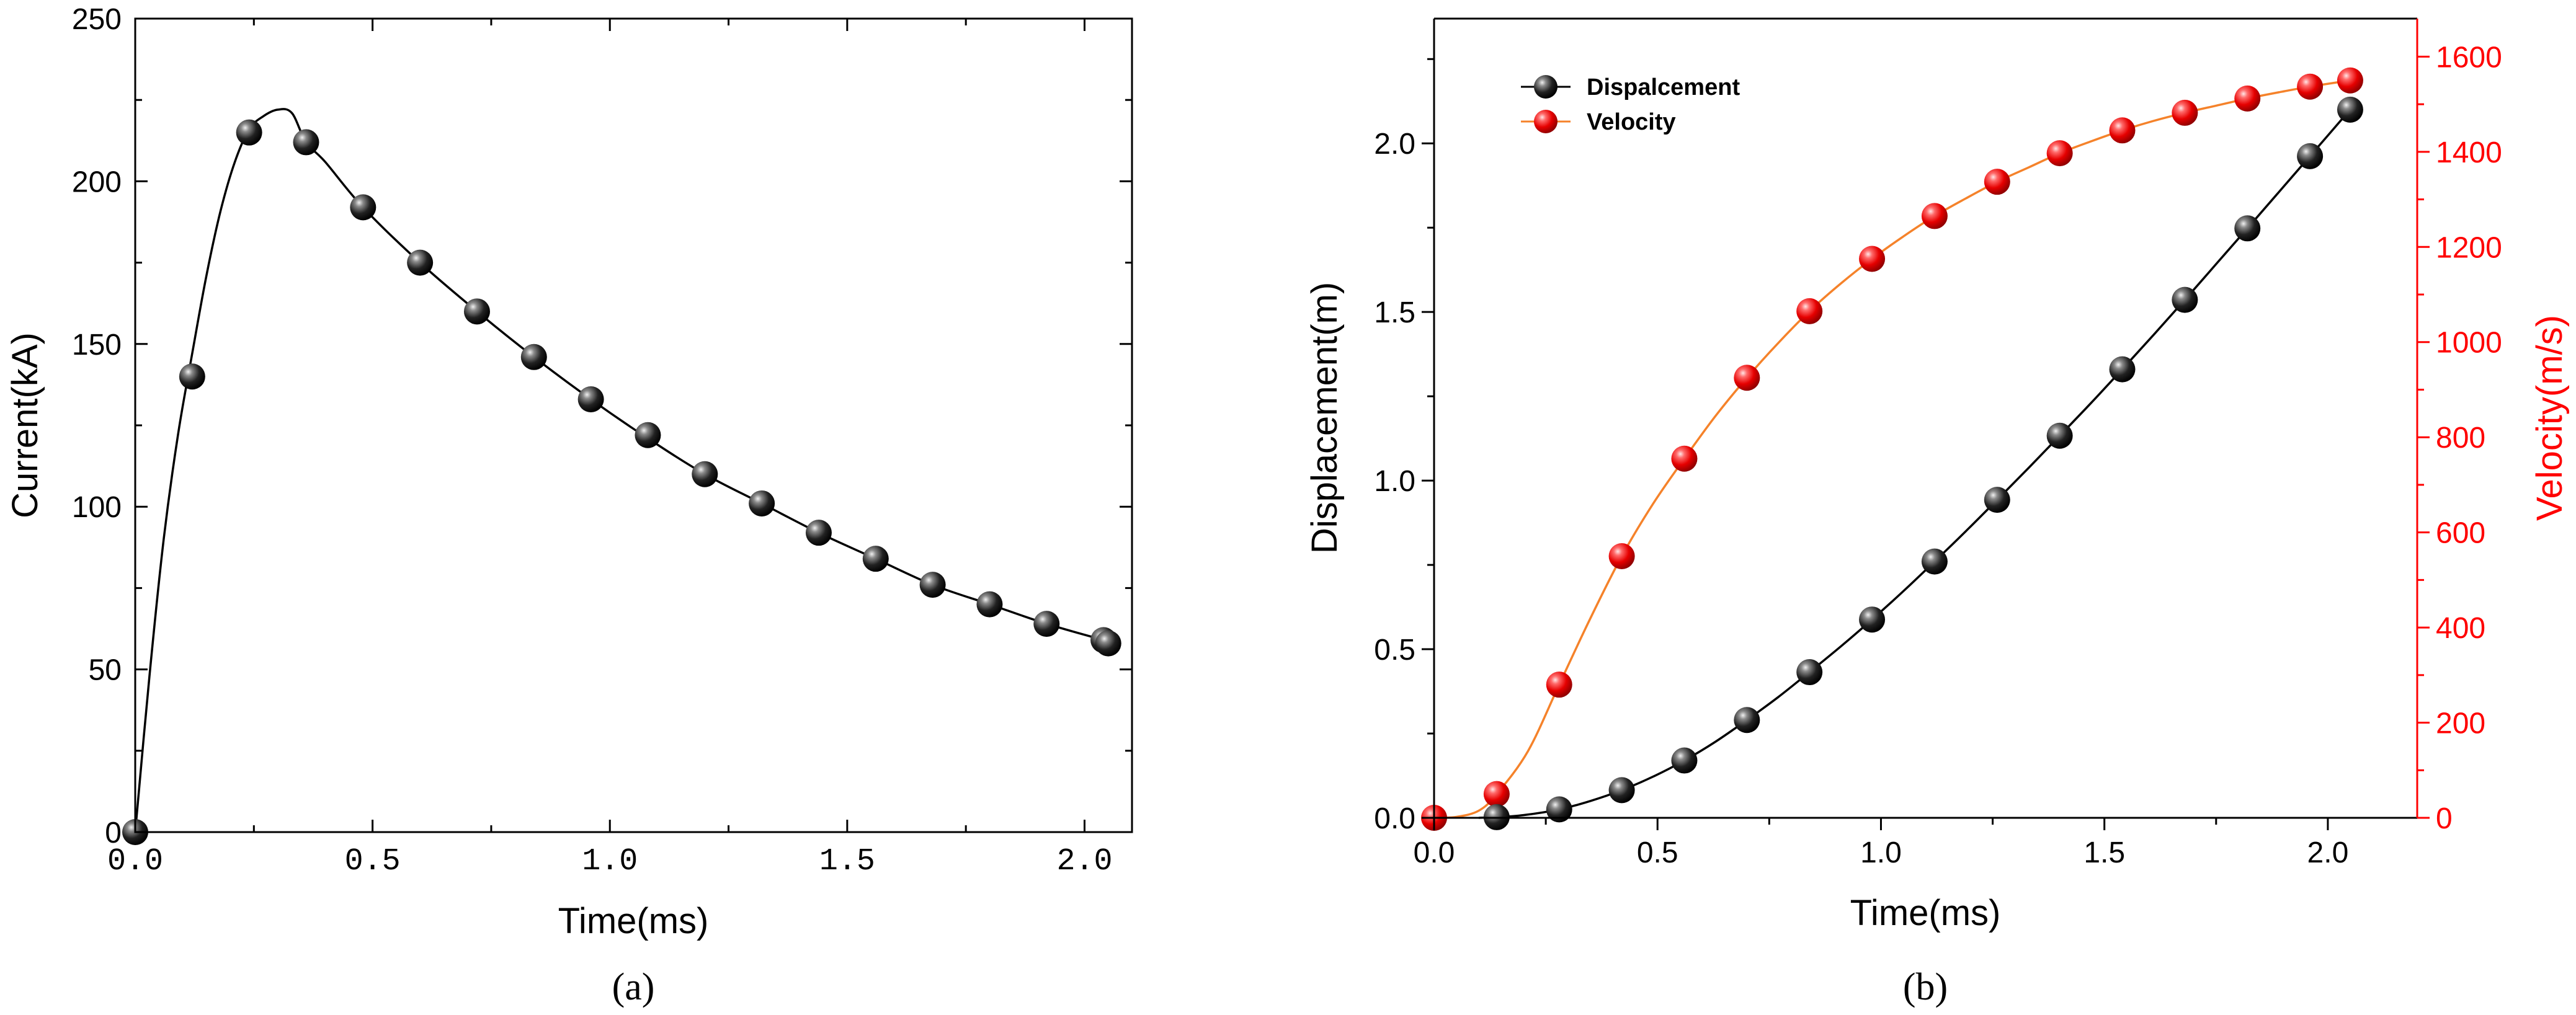 This screenshot has height=1015, width=2576. Describe the element at coordinates (1658, 852) in the screenshot. I see `chart-b-x-tick-label: 0.5` at that location.